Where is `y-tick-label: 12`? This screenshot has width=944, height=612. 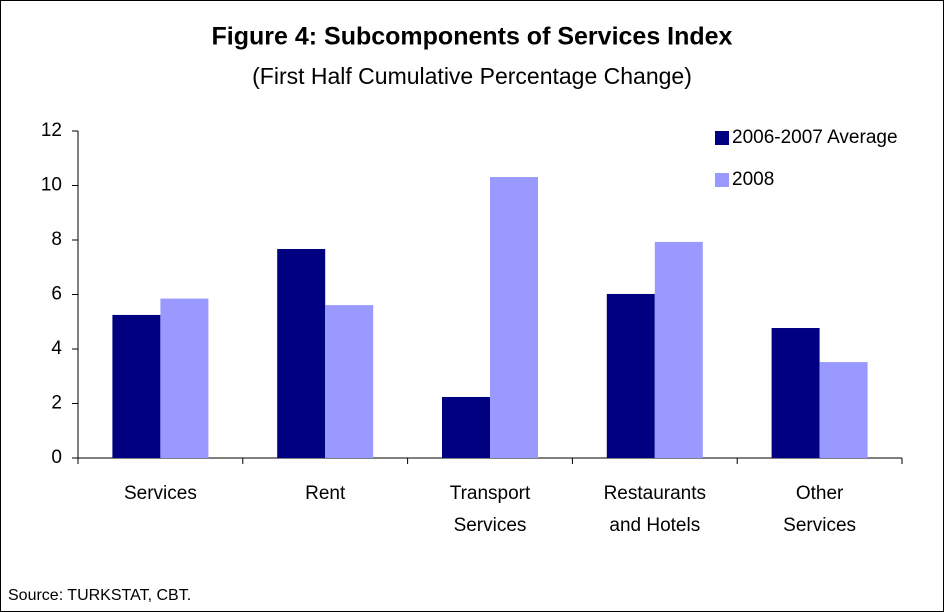
y-tick-label: 12 is located at coordinates (51, 130).